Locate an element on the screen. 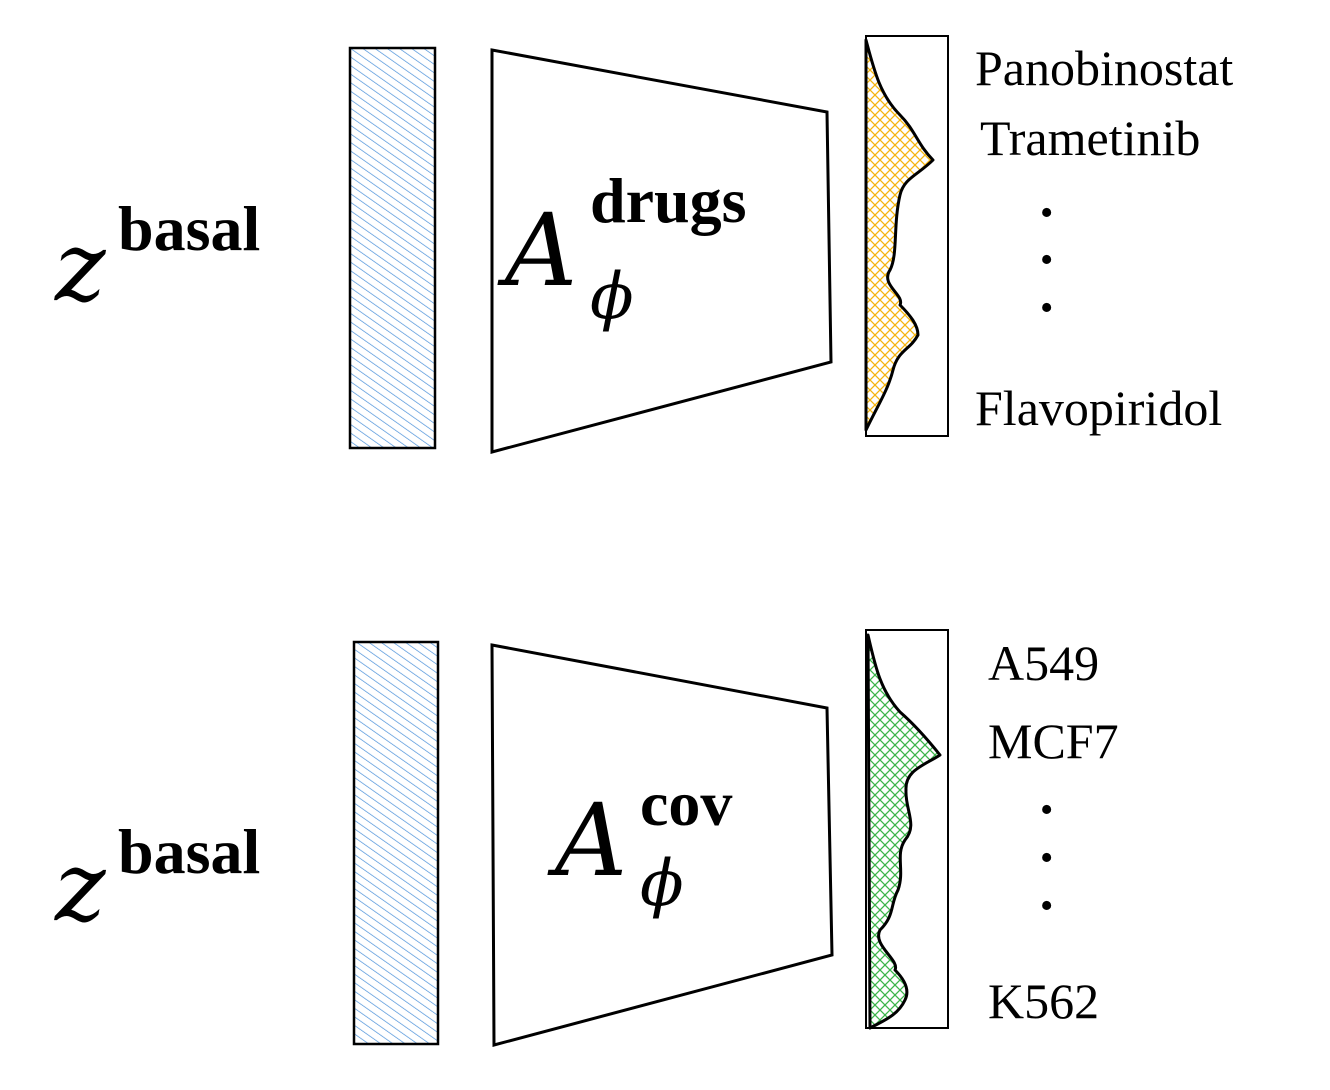 The width and height of the screenshot is (1330, 1090). class-label: A549 is located at coordinates (1043, 663).